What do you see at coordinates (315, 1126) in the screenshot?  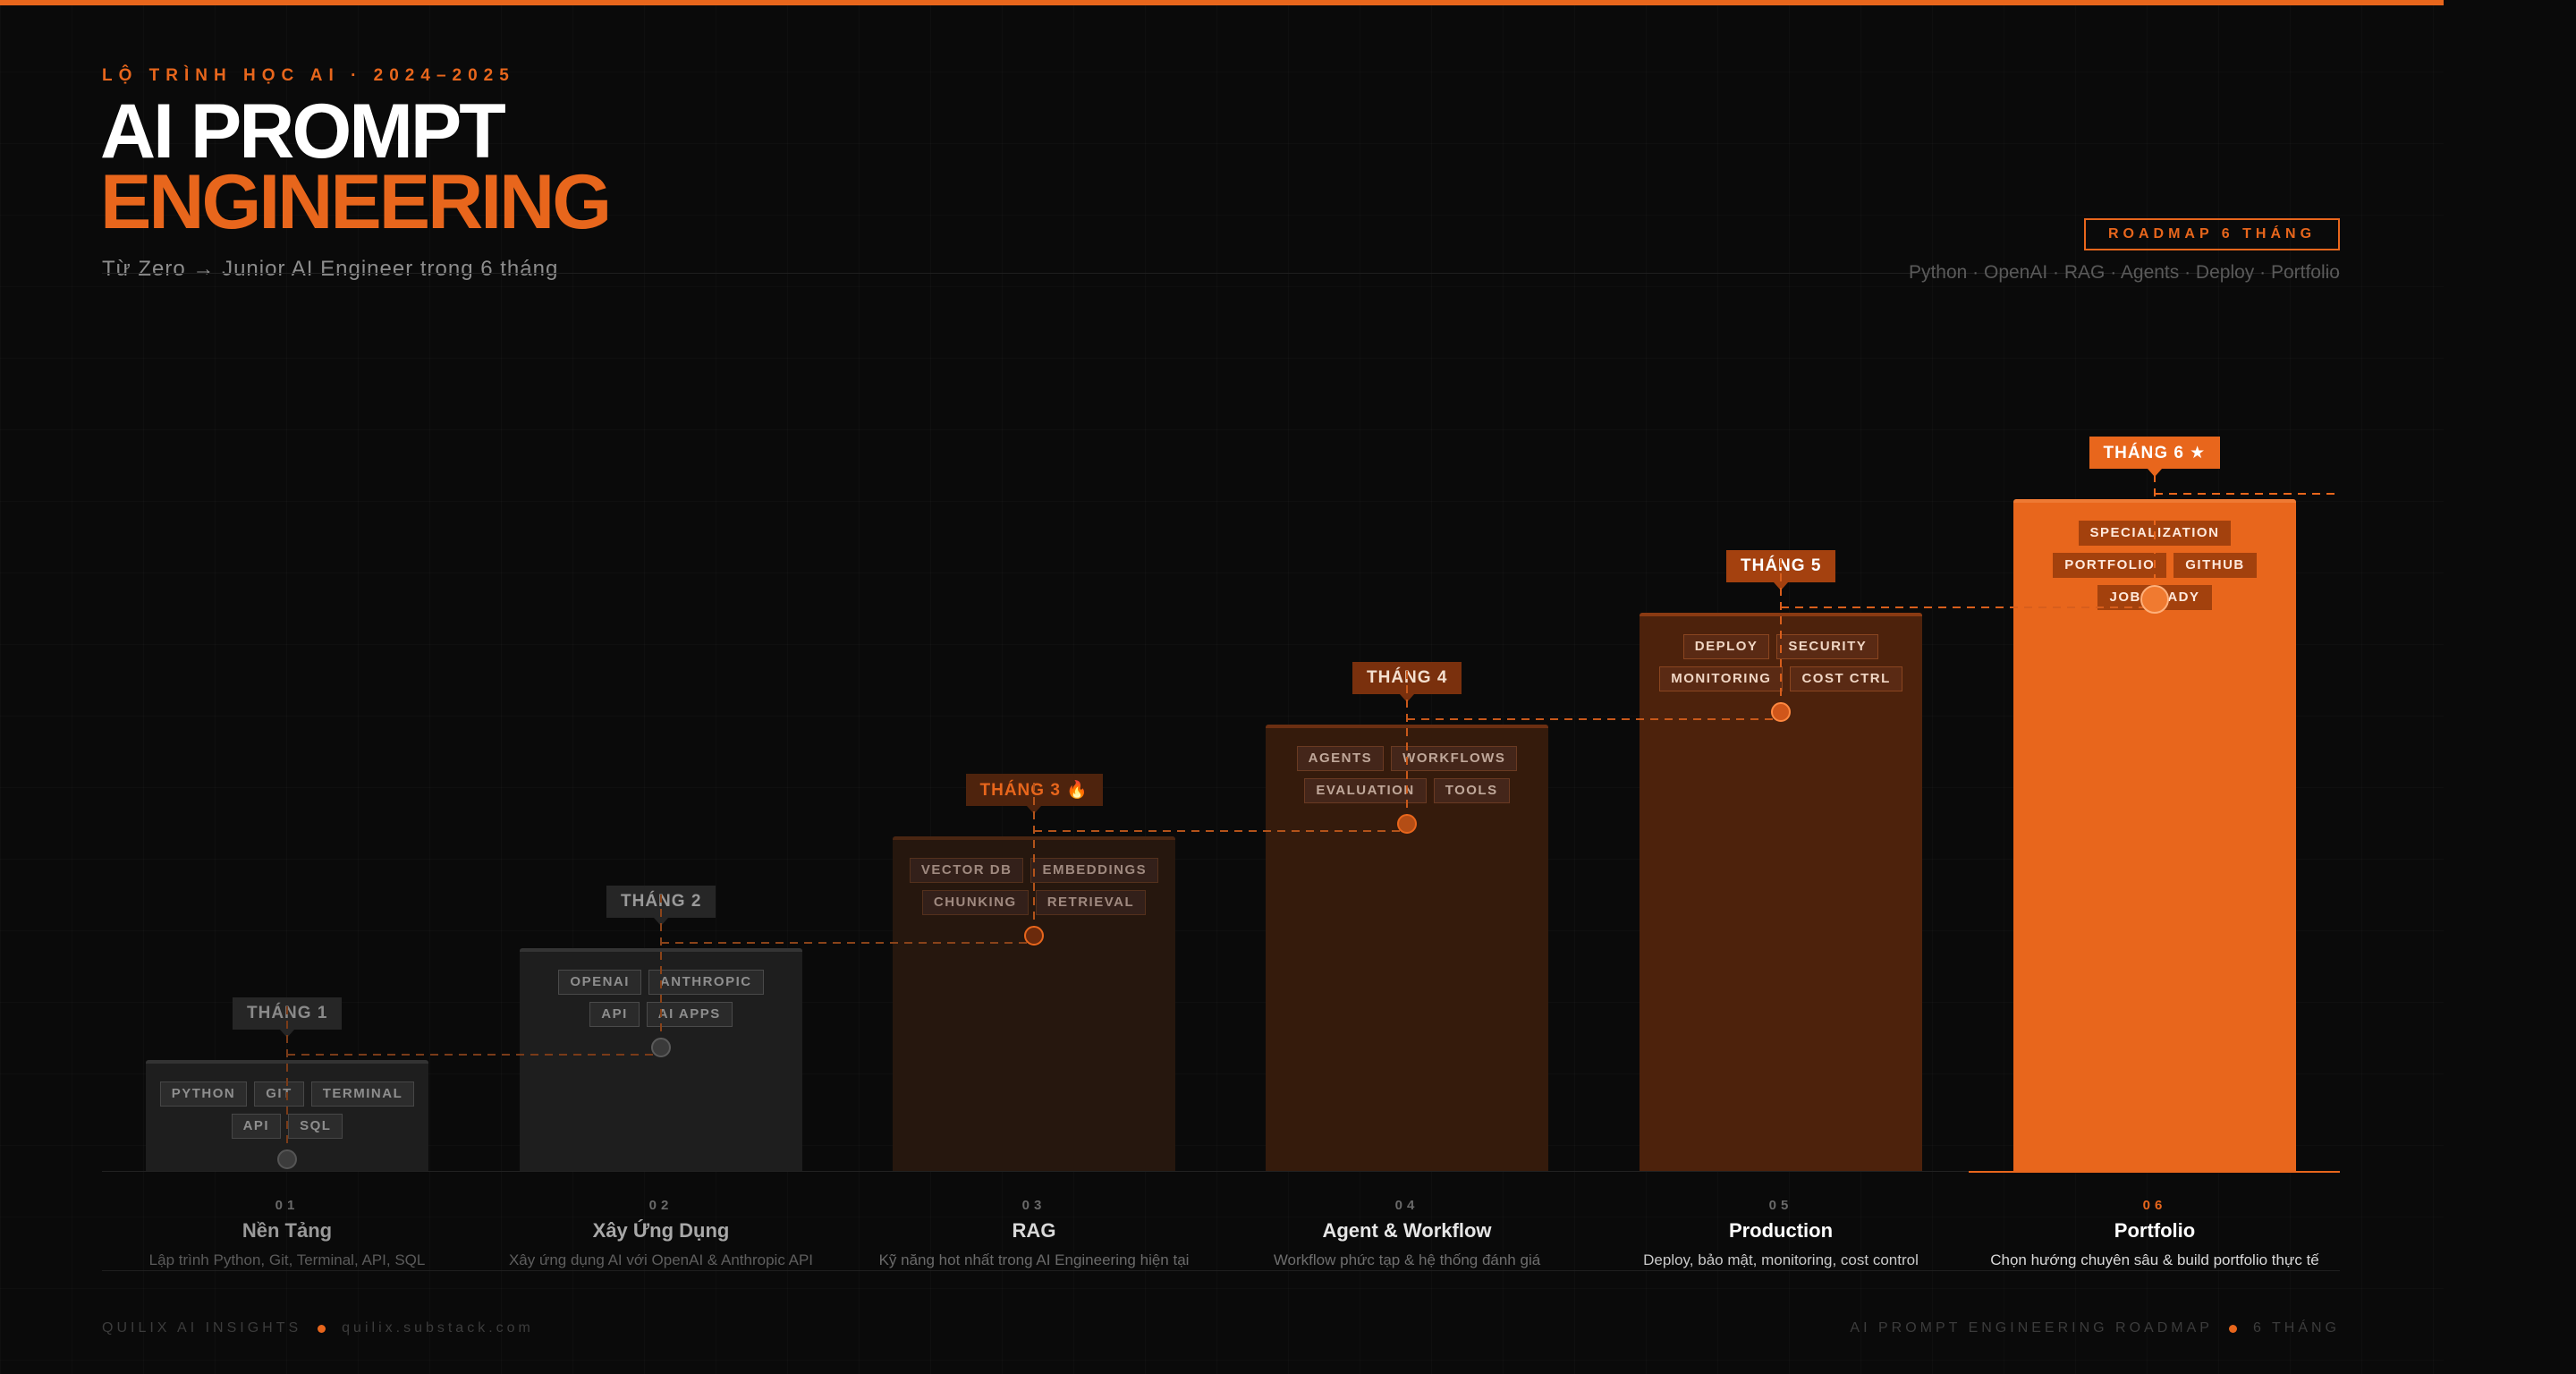 I see `skill-tag: SQL` at bounding box center [315, 1126].